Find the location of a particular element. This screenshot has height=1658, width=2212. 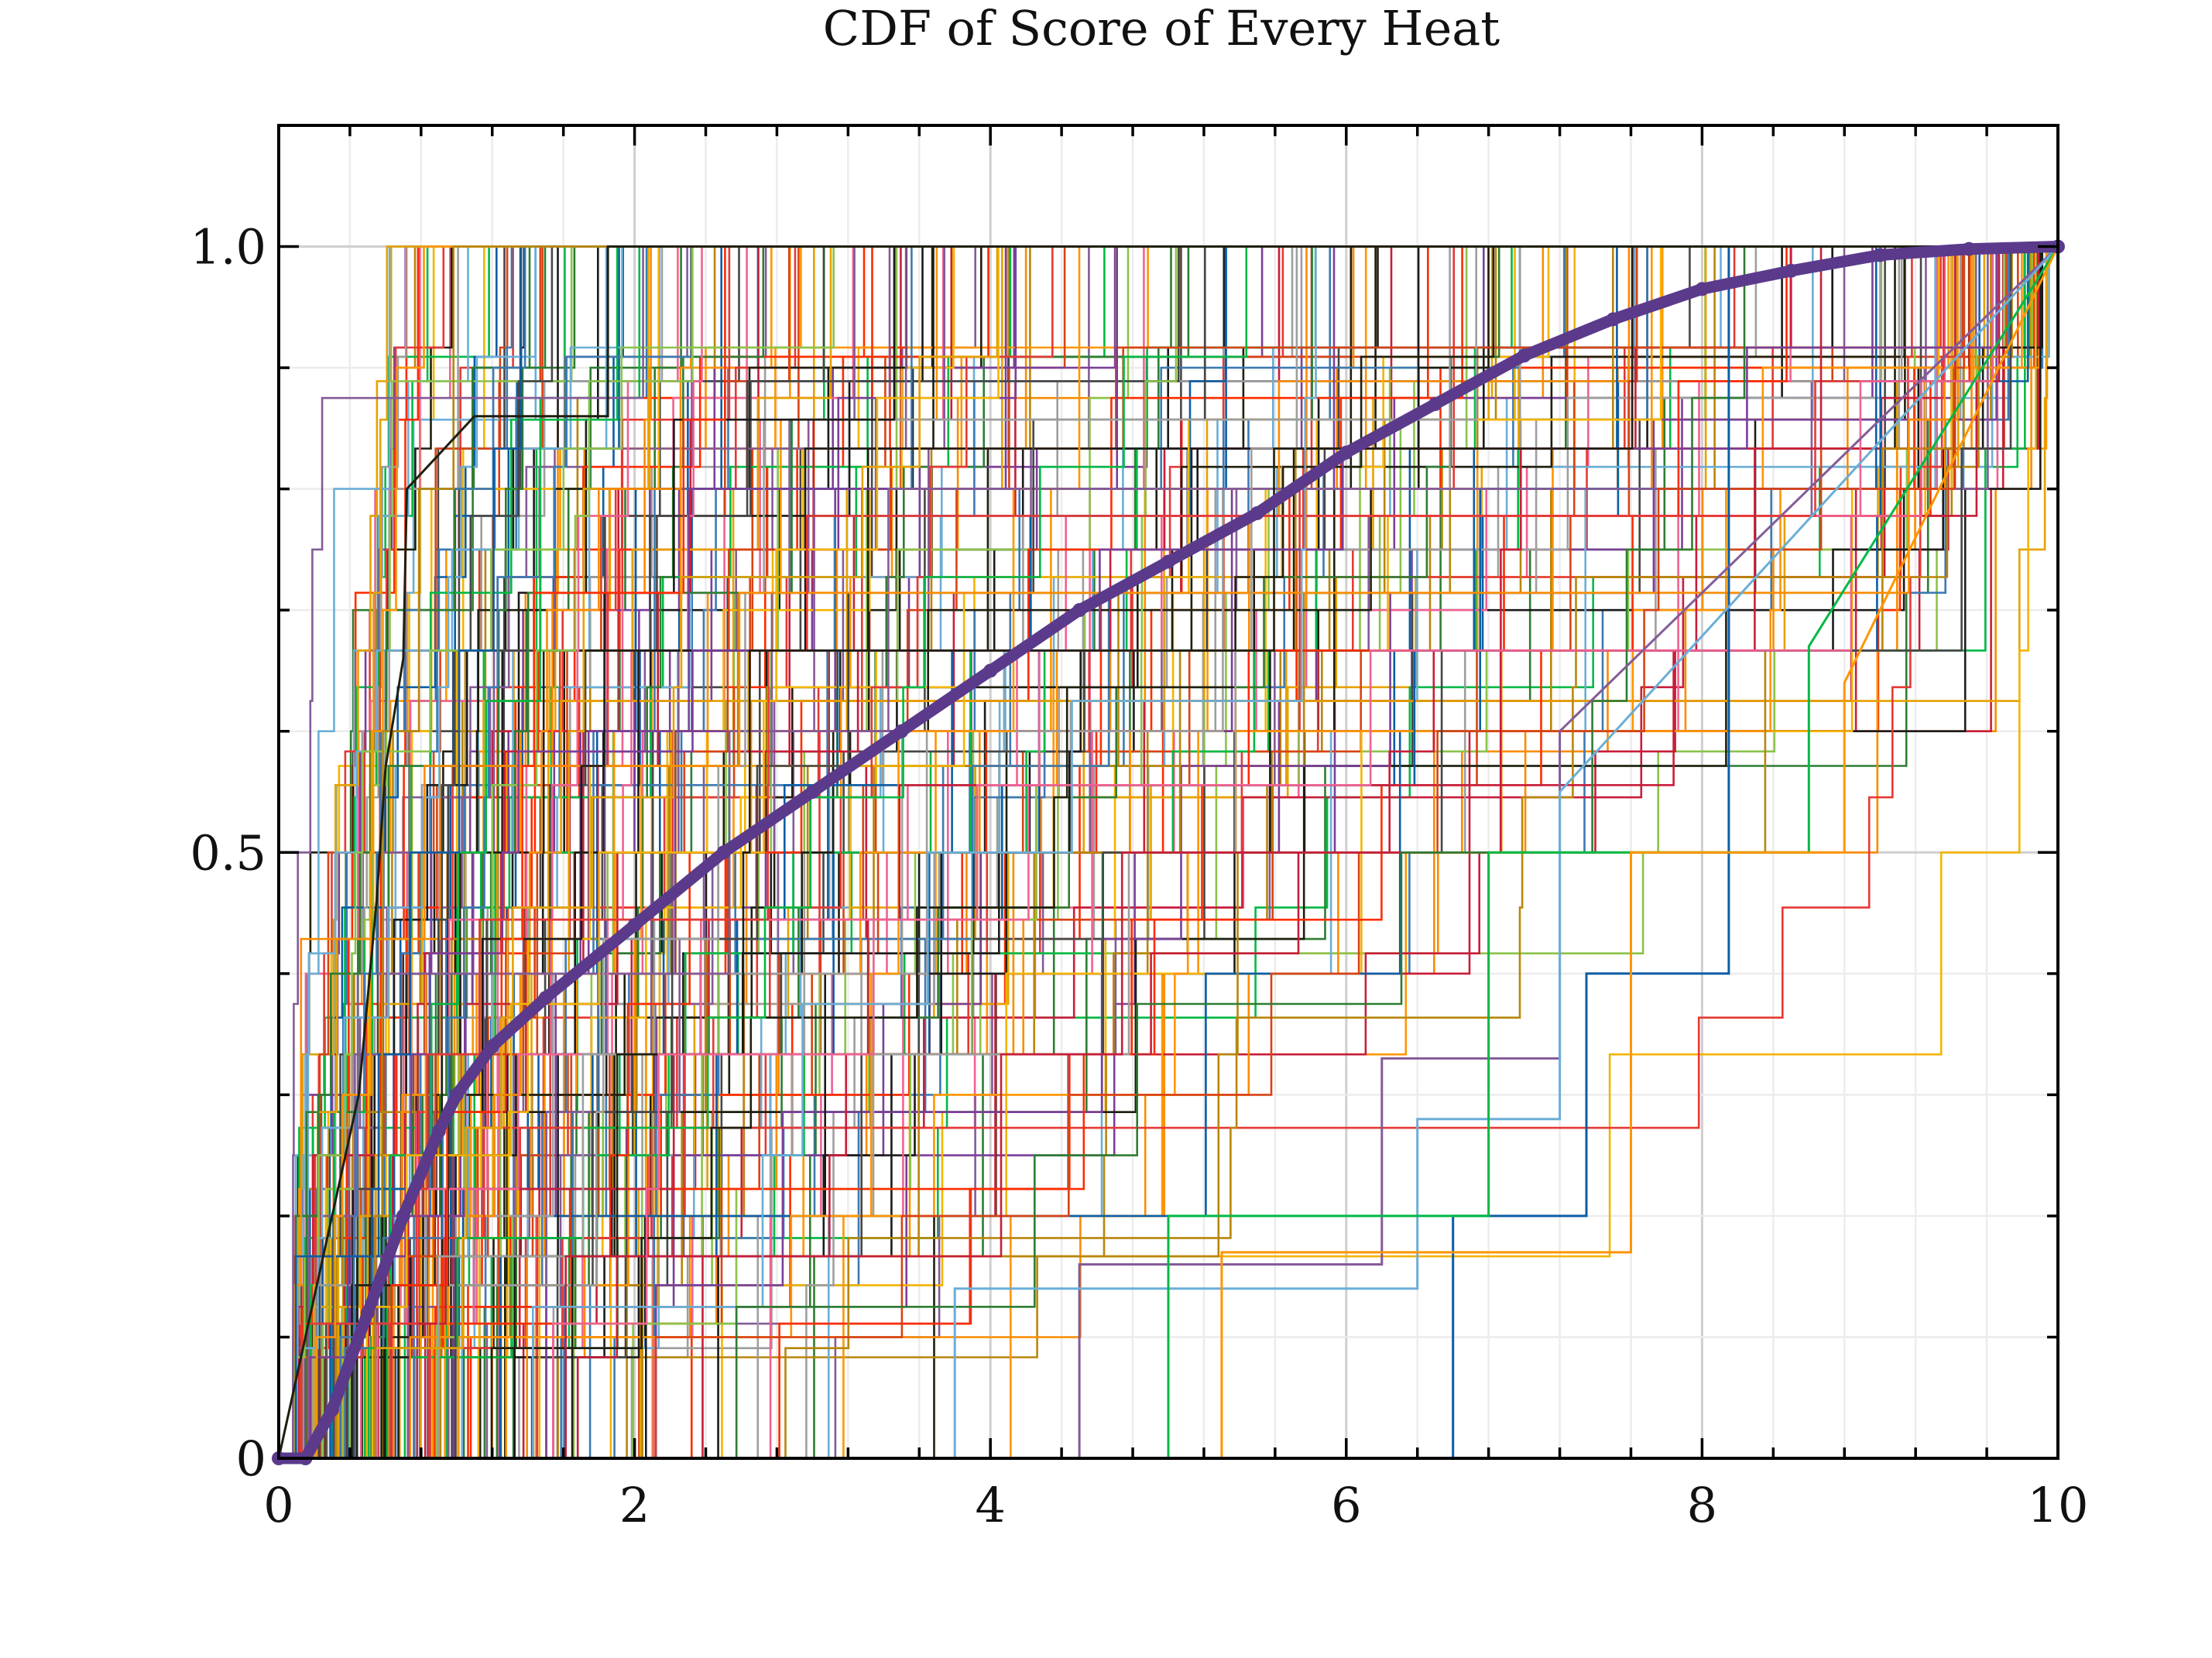

y-tick-label: 1.0 is located at coordinates (228, 247).